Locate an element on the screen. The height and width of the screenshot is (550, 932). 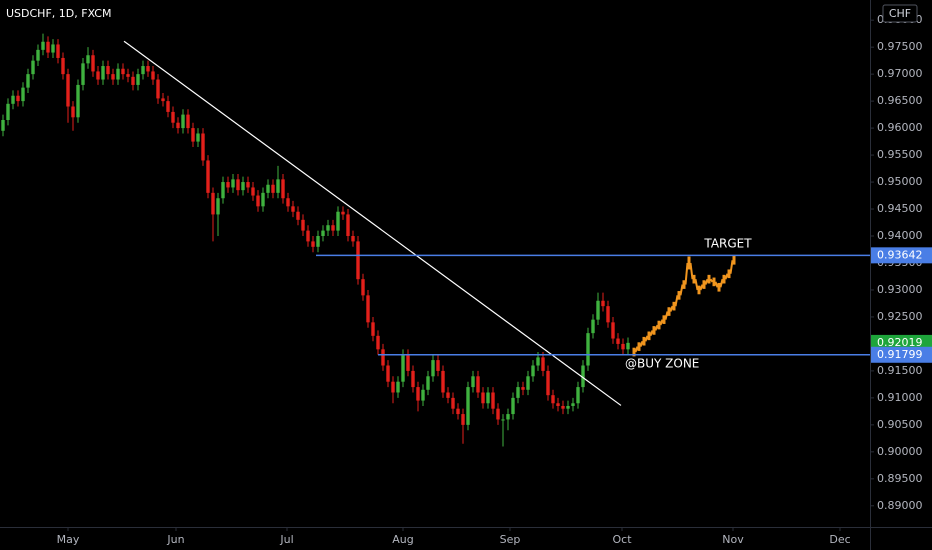
price-label-box is located at coordinates (901, 255).